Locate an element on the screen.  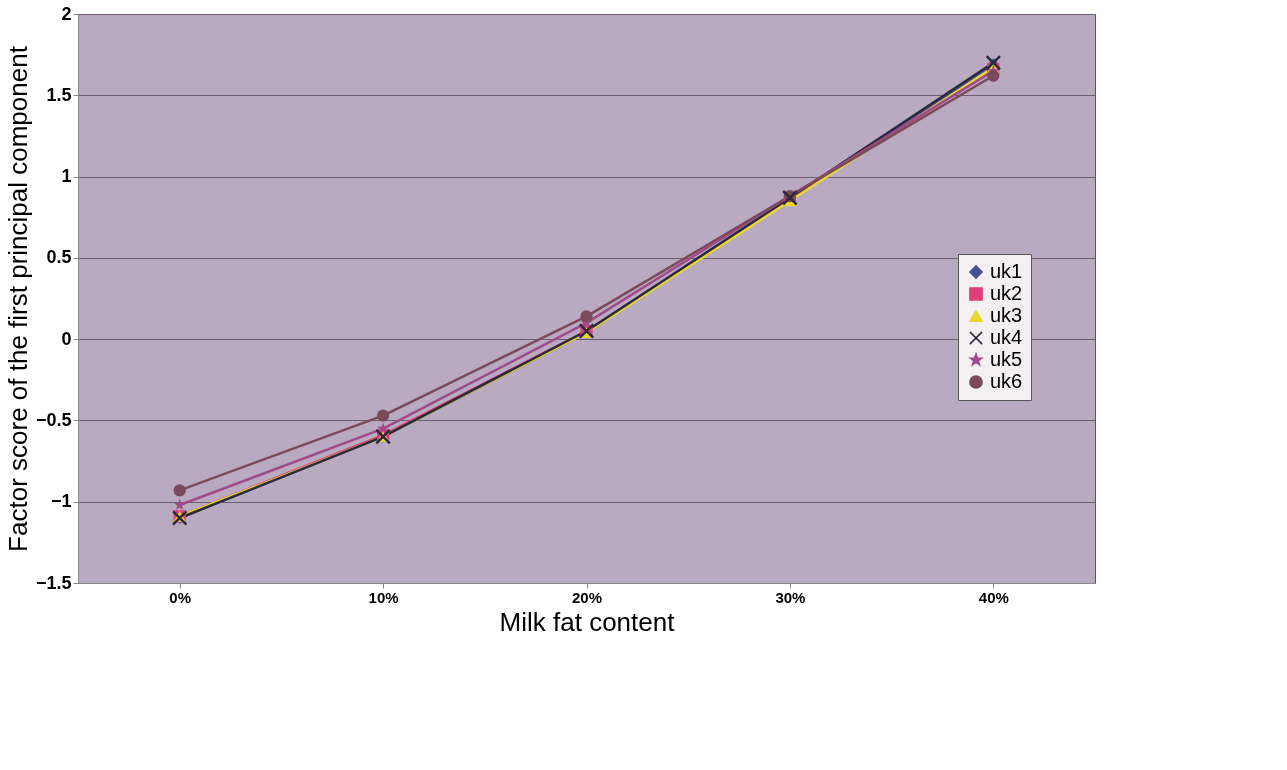
legend-label: uk2 is located at coordinates (1006, 293).